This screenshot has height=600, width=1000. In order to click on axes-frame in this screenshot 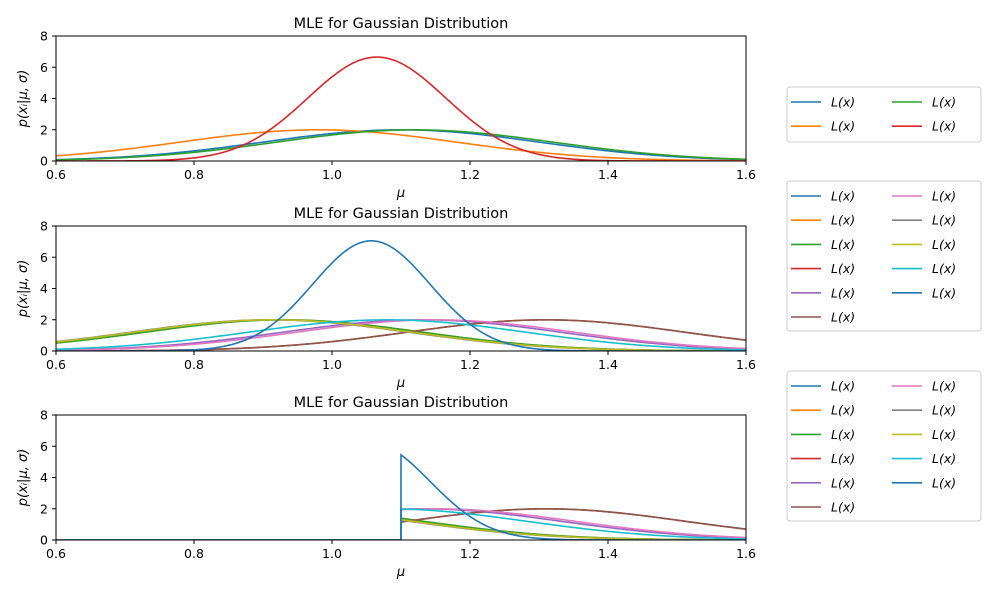, I will do `click(401, 98)`.